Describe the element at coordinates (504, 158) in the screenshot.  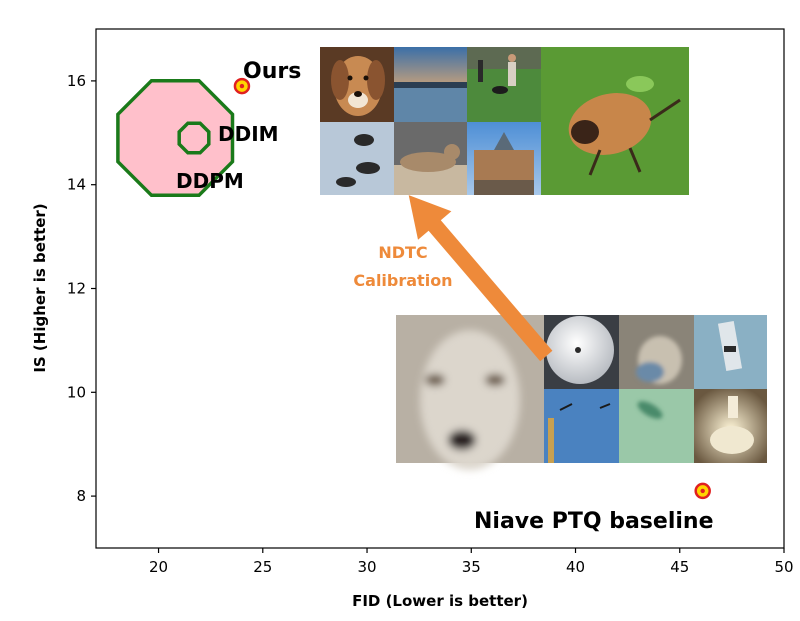
I see `image-building` at that location.